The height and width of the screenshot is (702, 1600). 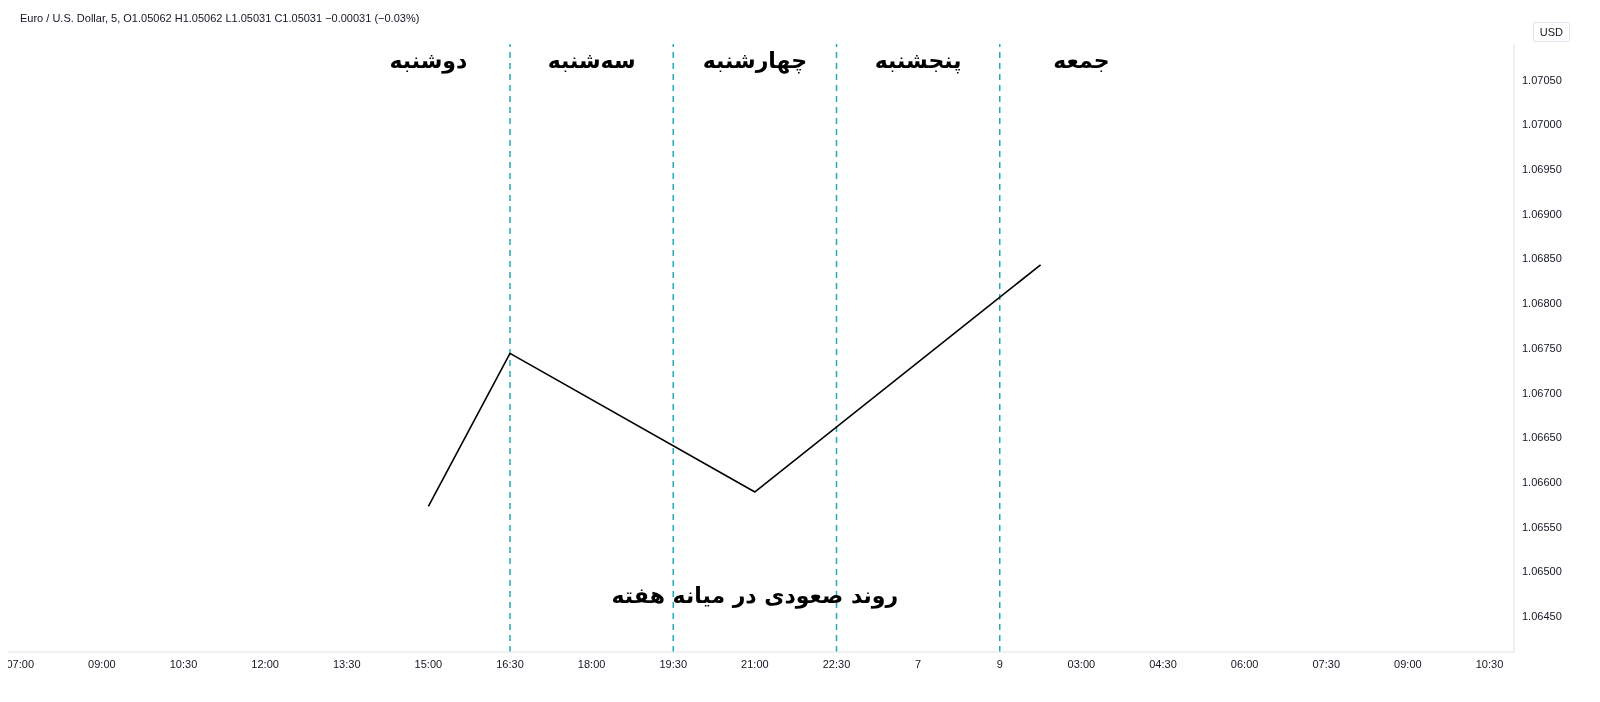 What do you see at coordinates (918, 663) in the screenshot?
I see `x-tick-label: 7` at bounding box center [918, 663].